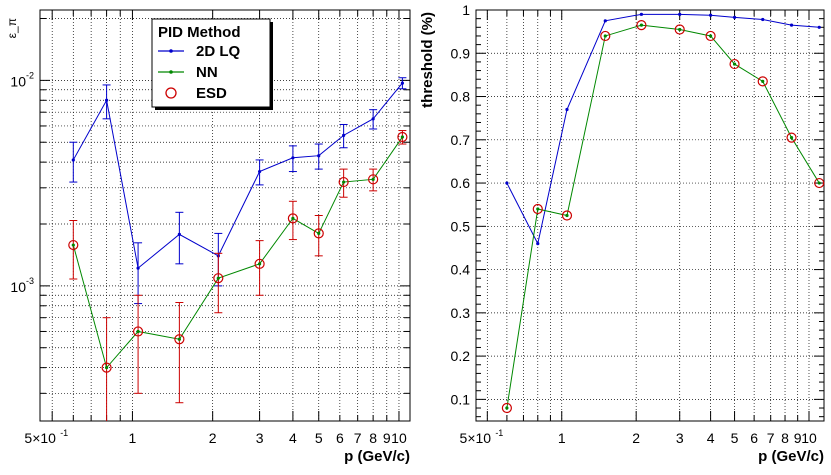  I want to click on y-tick-label-exponent: -3, so click(30, 281).